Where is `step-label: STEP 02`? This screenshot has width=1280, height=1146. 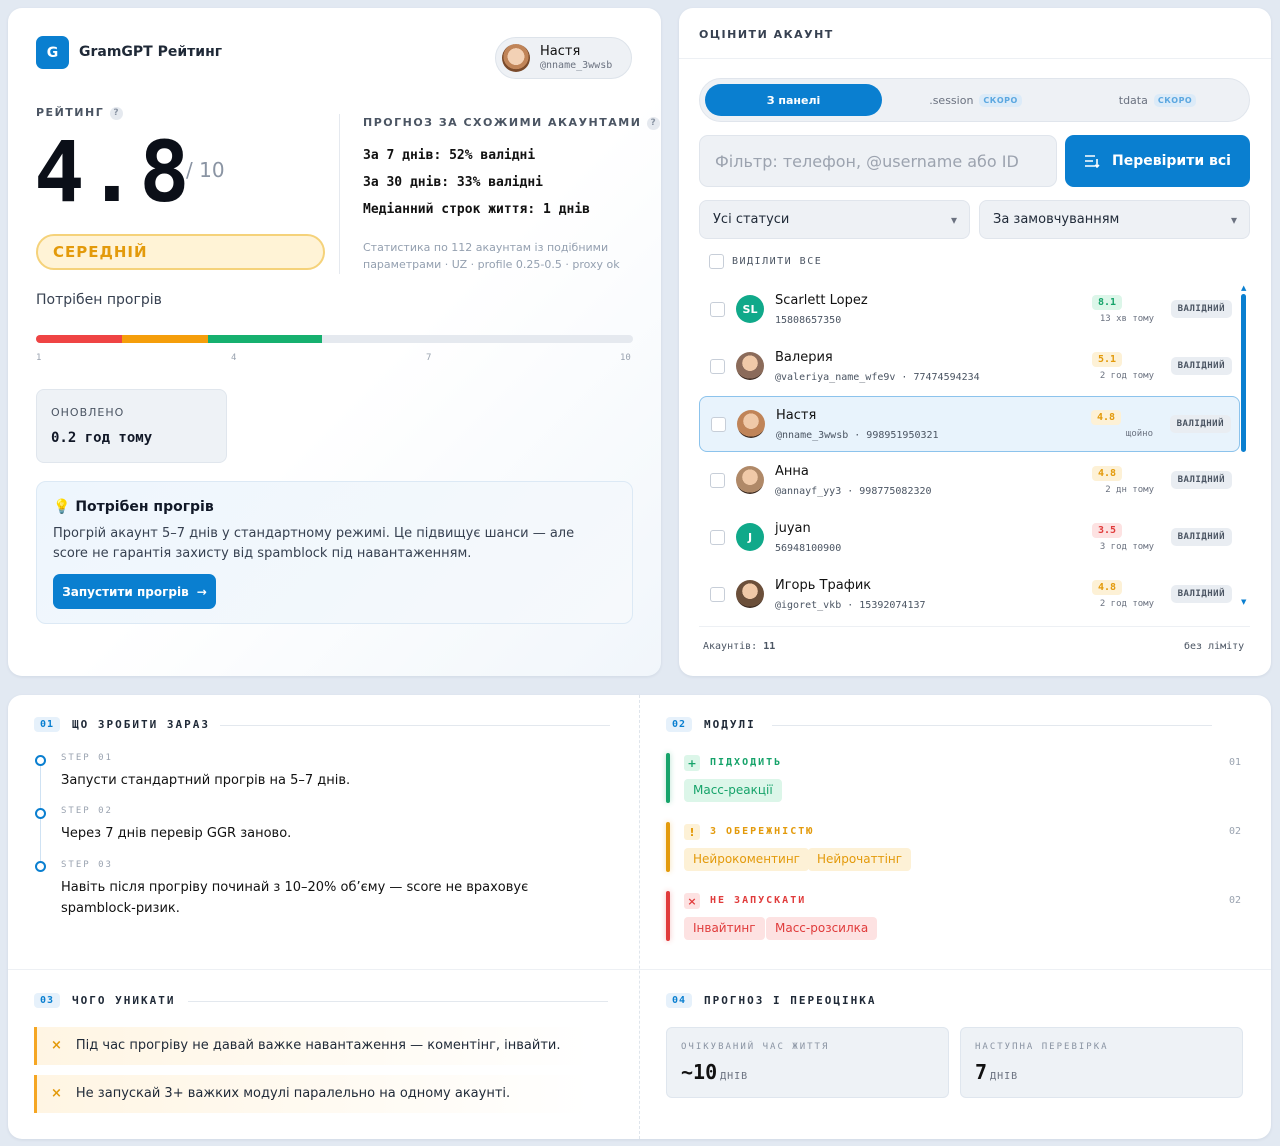
step-label: STEP 02 is located at coordinates (87, 811).